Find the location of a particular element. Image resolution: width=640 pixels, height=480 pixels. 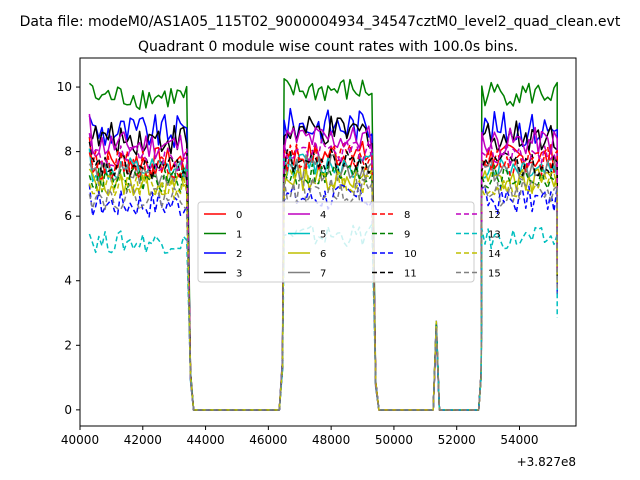

y-tick-label: 6 is located at coordinates (68, 216).